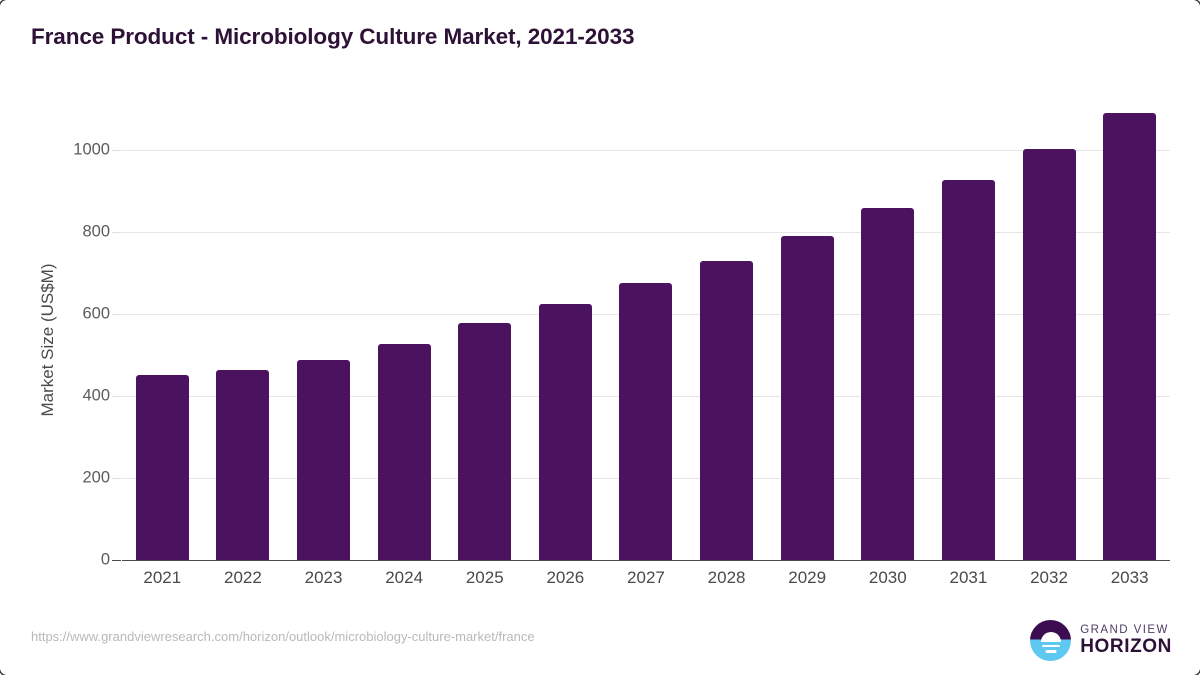  I want to click on logo-wordmark: GRAND VIEW HORIZON, so click(1126, 640).